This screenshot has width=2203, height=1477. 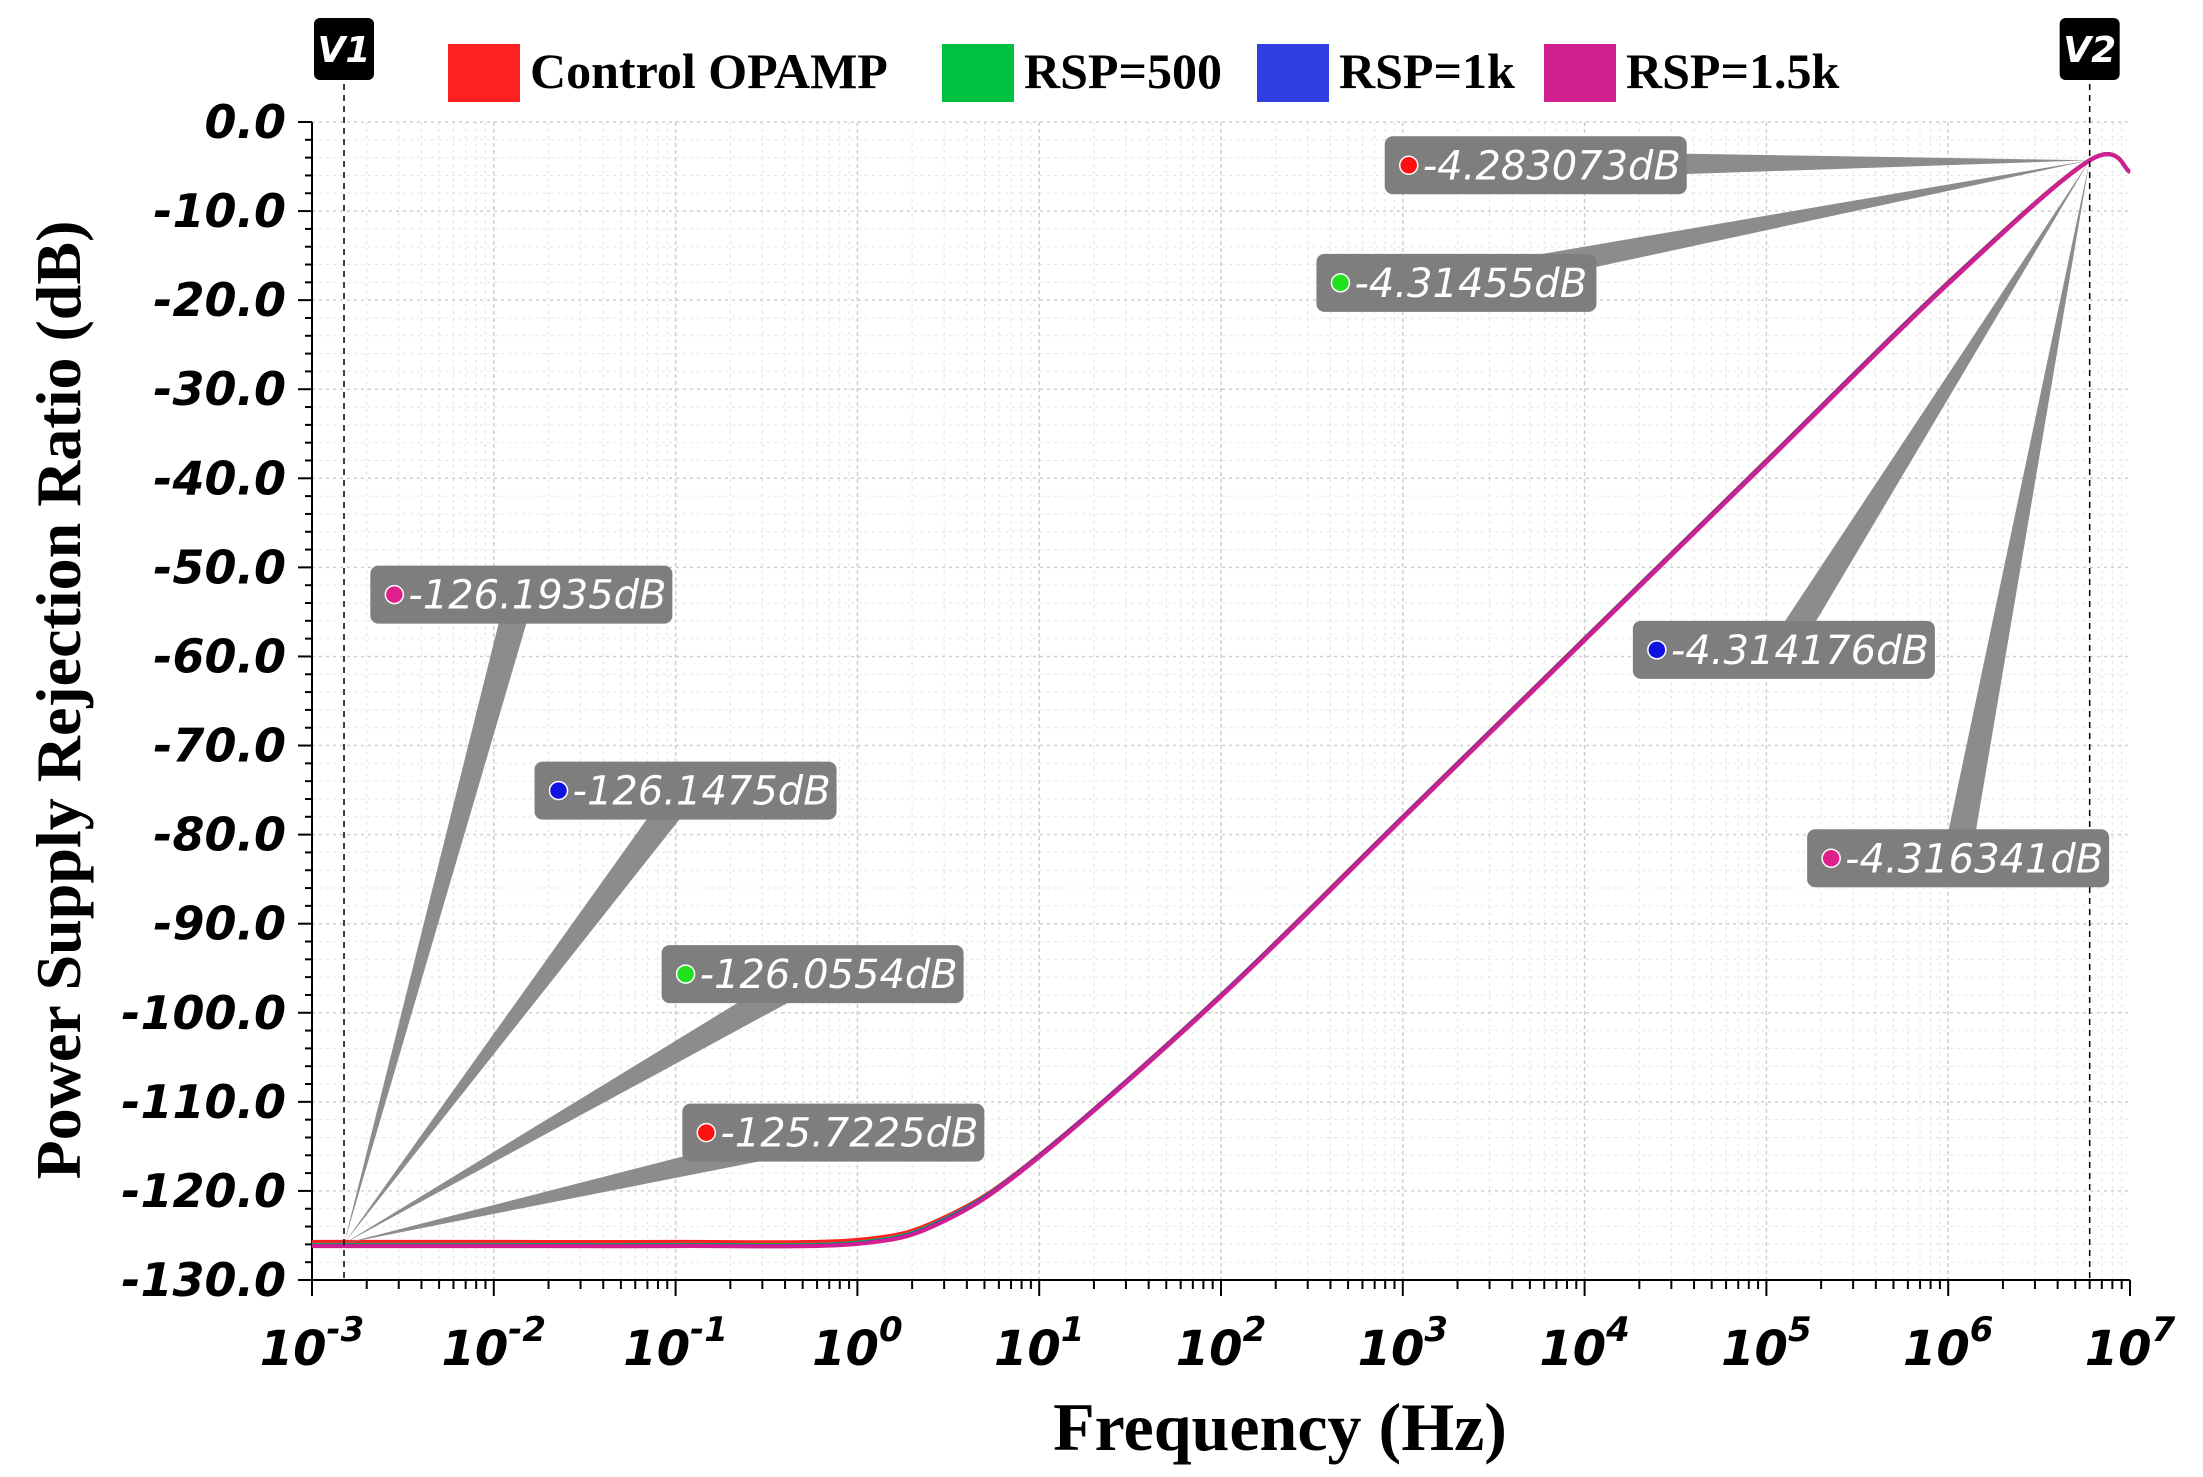 I want to click on legend-entry-label: RSP=1.5k, so click(x=1732, y=71).